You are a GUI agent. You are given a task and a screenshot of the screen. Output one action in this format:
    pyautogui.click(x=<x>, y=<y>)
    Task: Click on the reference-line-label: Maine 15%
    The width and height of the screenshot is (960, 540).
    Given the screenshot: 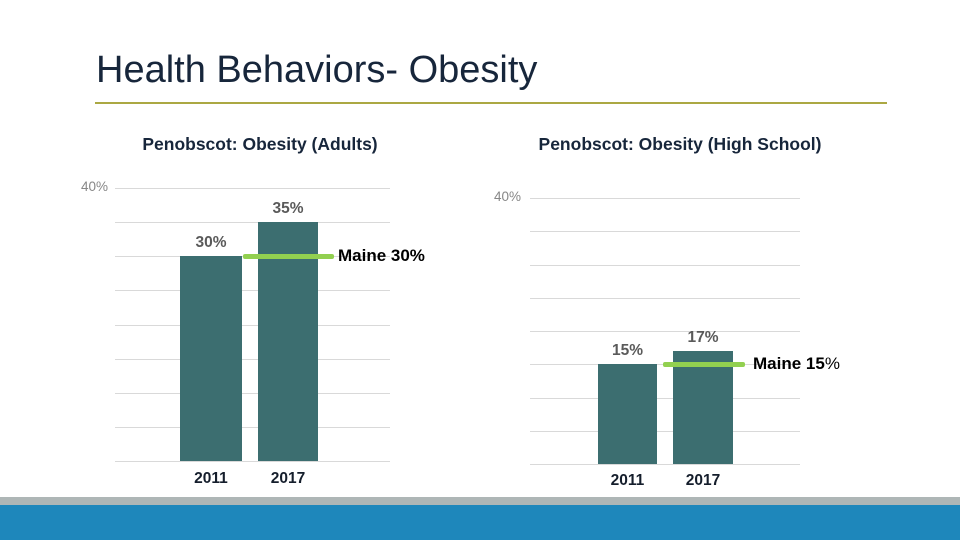 What is the action you would take?
    pyautogui.click(x=813, y=364)
    